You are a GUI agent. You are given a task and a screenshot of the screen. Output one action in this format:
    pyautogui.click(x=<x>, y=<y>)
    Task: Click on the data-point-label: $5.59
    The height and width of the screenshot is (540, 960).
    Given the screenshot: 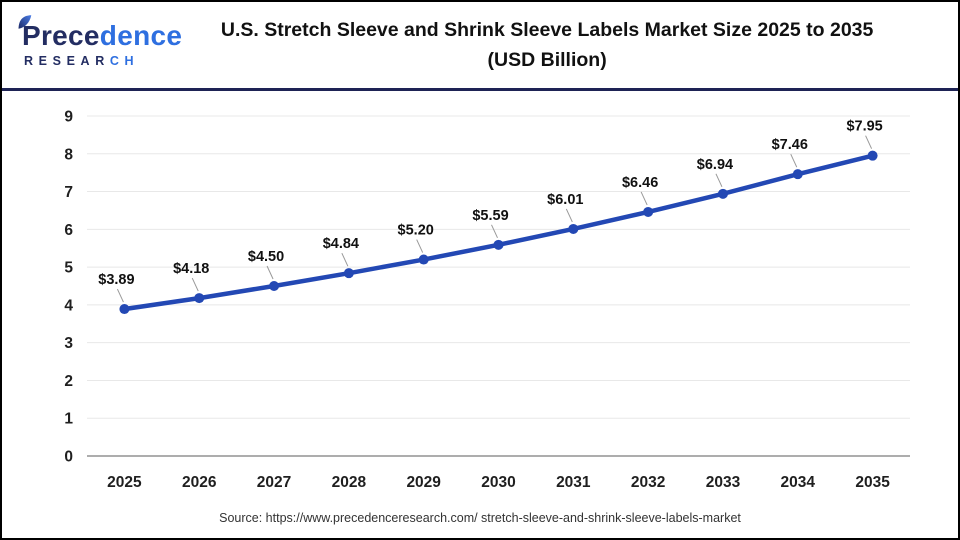 What is the action you would take?
    pyautogui.click(x=490, y=216)
    